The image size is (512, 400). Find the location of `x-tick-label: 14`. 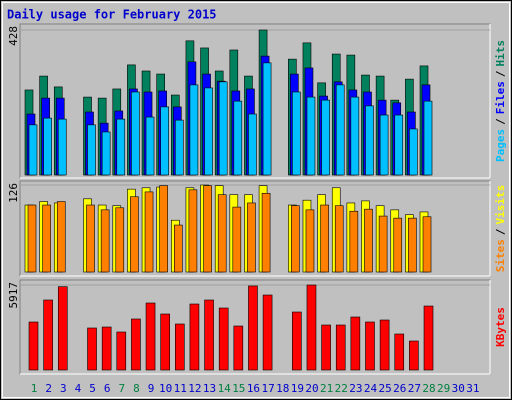

x-tick-label: 14 is located at coordinates (225, 388).